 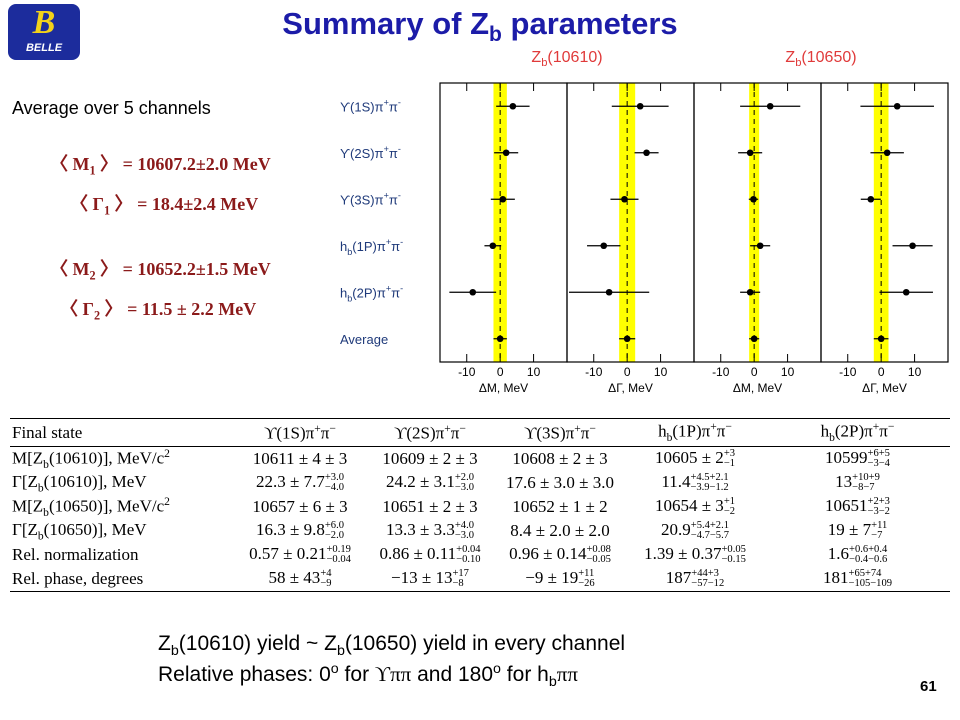 What do you see at coordinates (369, 246) in the screenshot?
I see `text: (1P)π` at bounding box center [369, 246].